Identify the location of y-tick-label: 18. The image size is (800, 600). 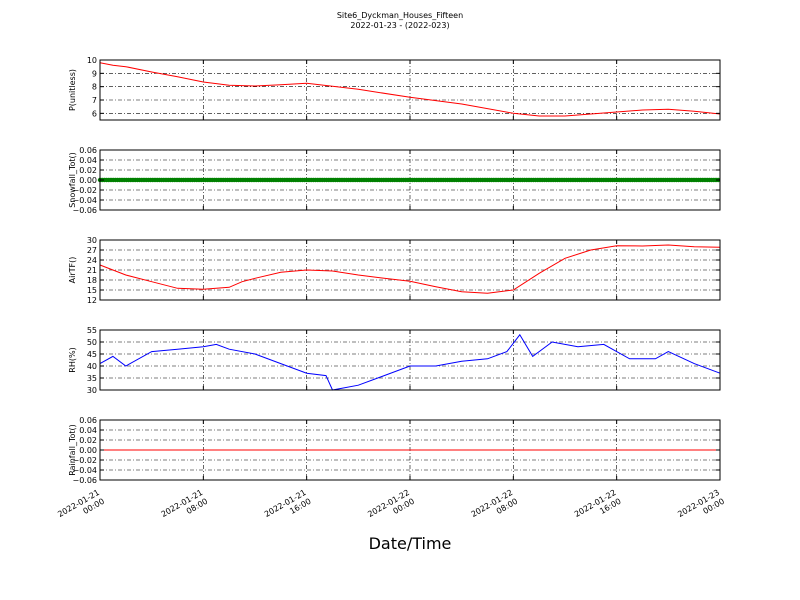
(92, 280).